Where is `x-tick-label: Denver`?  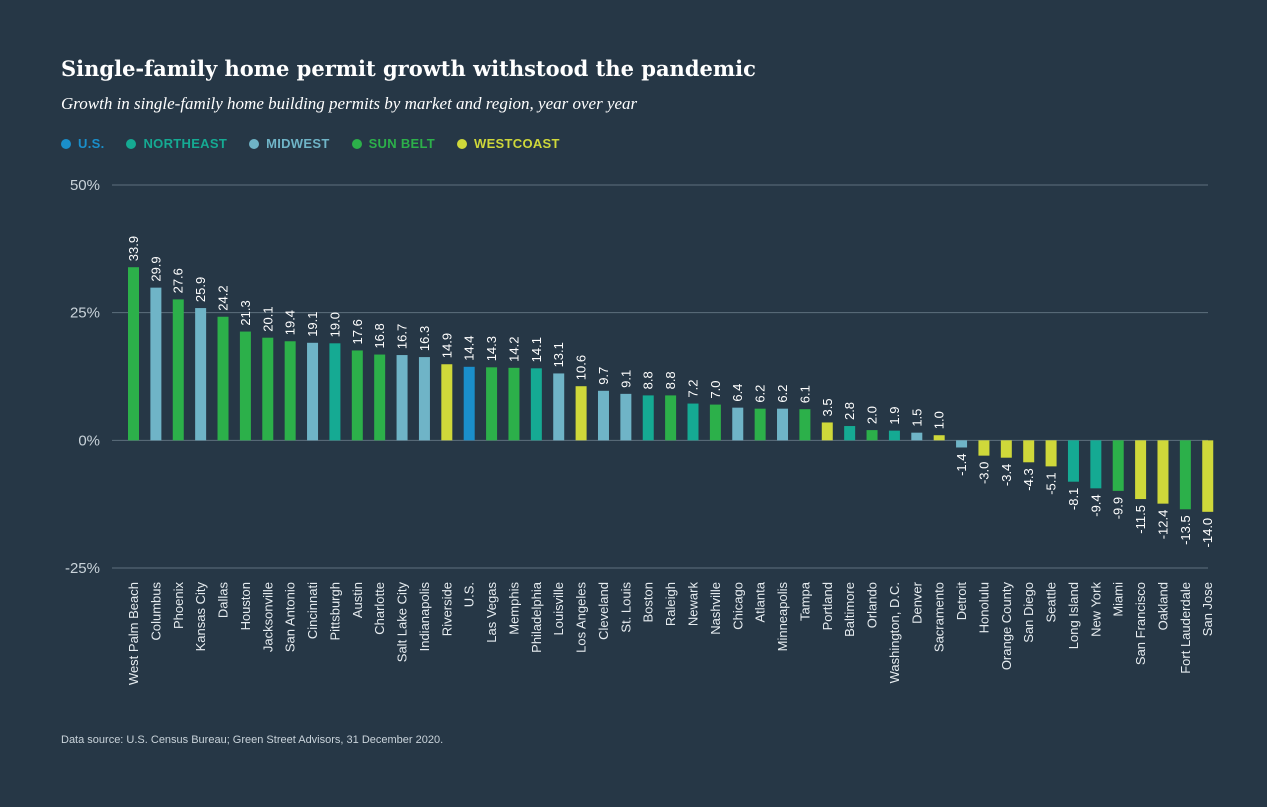
x-tick-label: Denver is located at coordinates (916, 602).